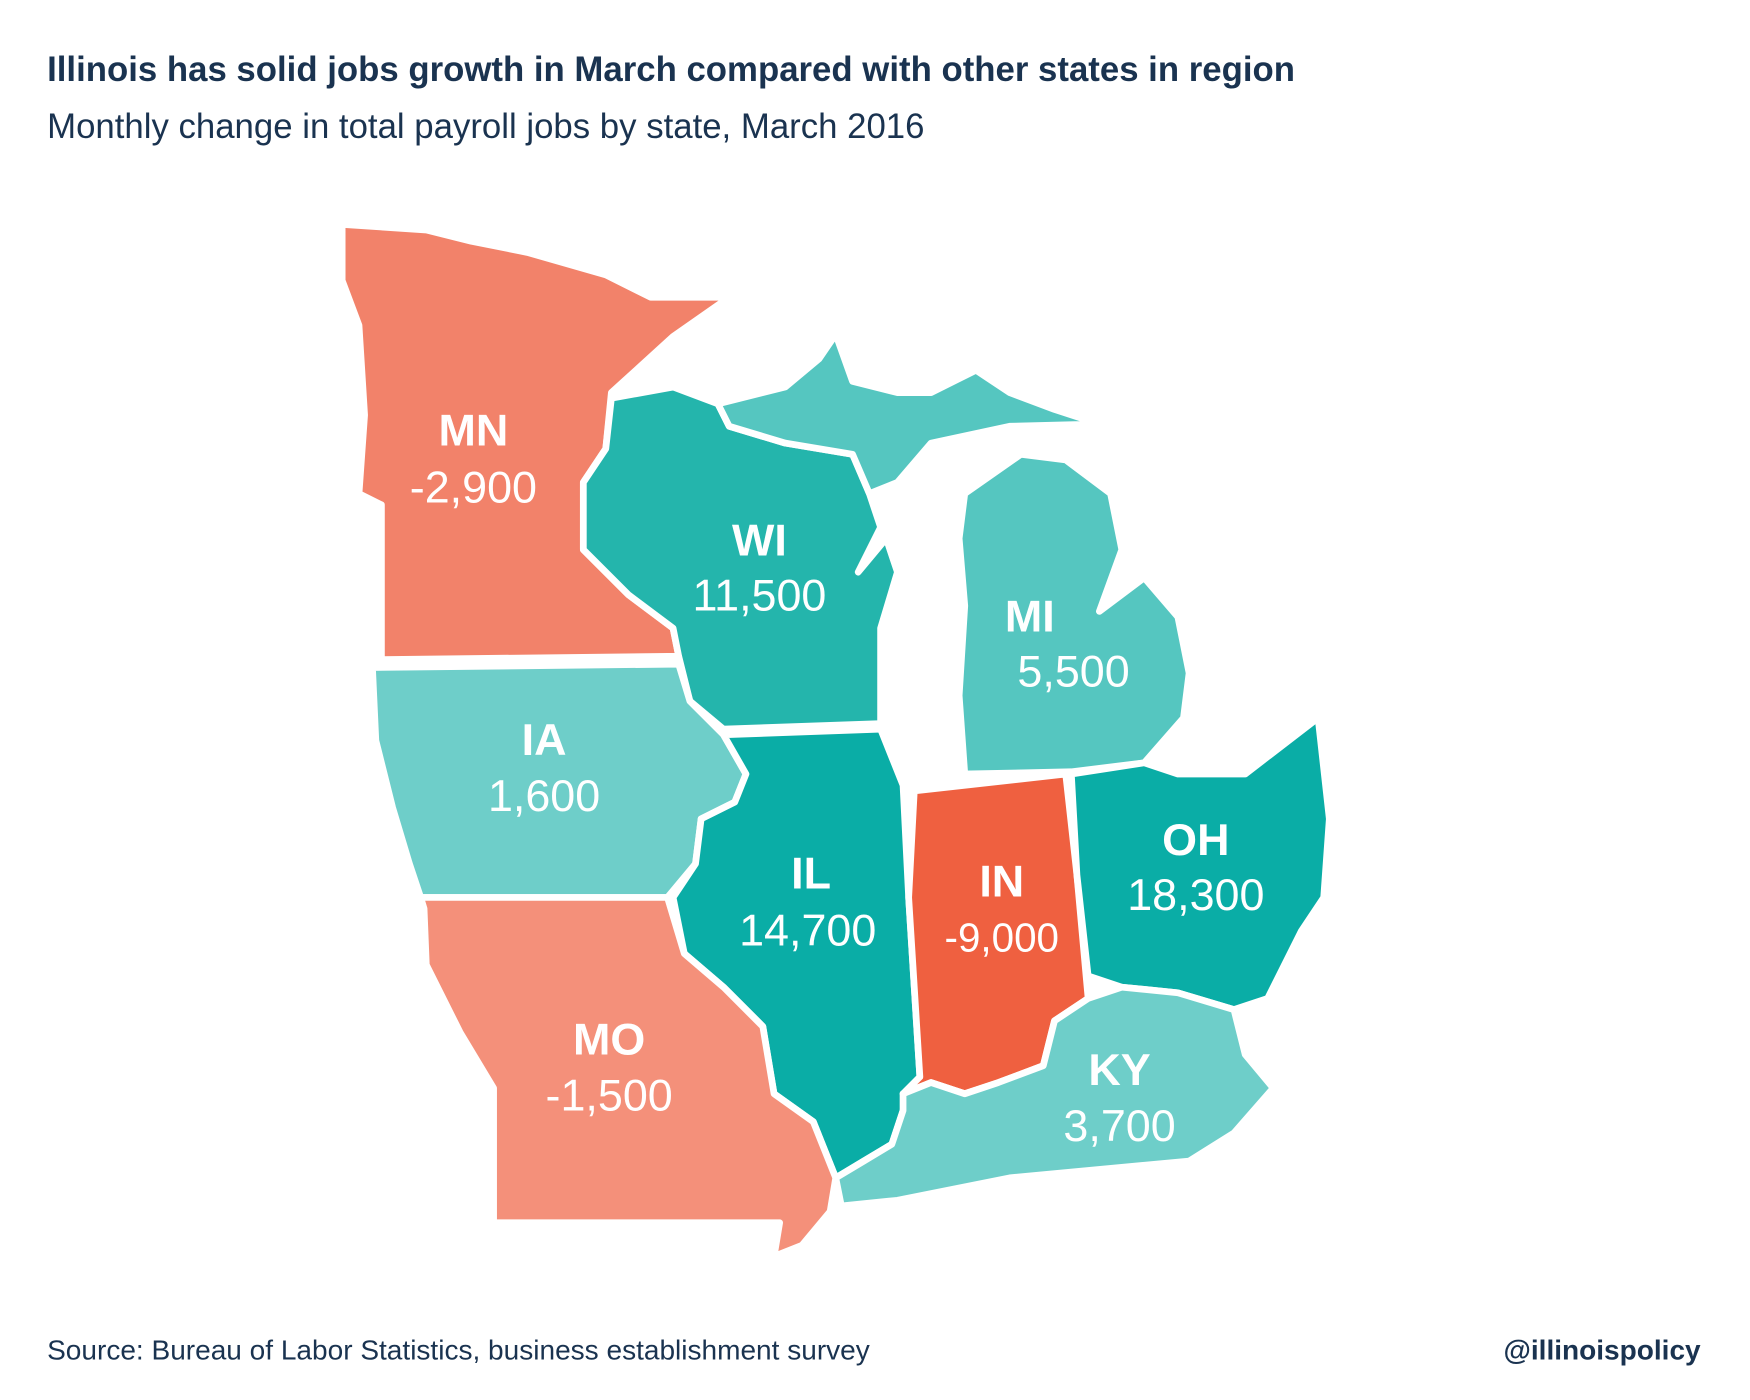 The width and height of the screenshot is (1750, 1400). What do you see at coordinates (1030, 616) in the screenshot?
I see `label-mi-abbr: MI` at bounding box center [1030, 616].